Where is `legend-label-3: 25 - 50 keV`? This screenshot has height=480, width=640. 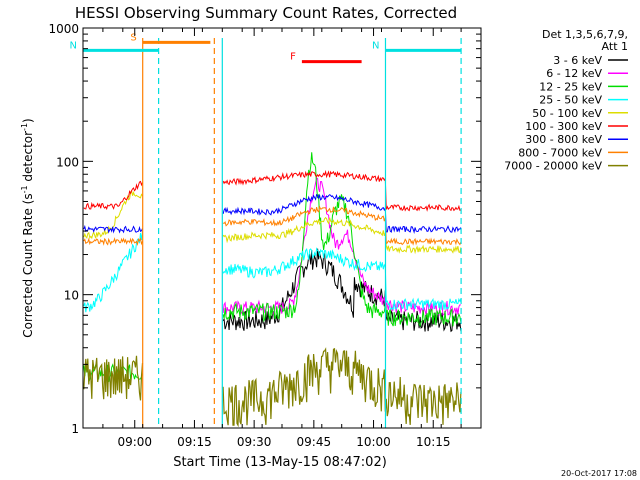
legend-label-3: 25 - 50 keV is located at coordinates (570, 100).